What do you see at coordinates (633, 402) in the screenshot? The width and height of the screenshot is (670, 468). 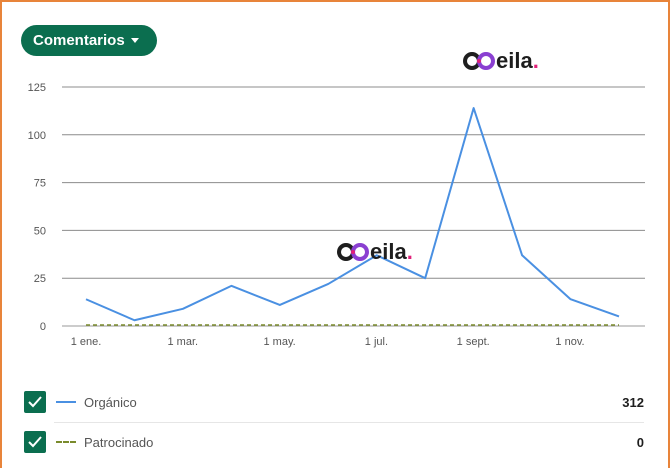 I see `legend-value: 312` at bounding box center [633, 402].